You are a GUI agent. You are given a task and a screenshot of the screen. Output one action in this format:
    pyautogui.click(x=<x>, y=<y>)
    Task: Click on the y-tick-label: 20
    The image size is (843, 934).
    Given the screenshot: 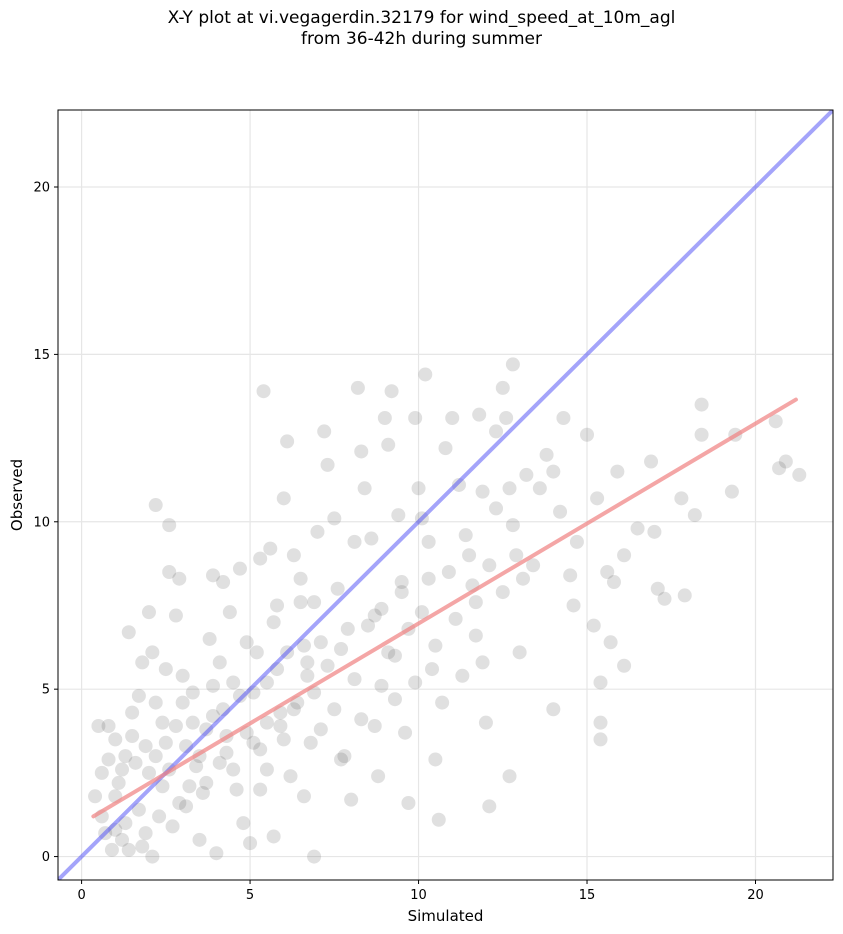 What is the action you would take?
    pyautogui.click(x=41, y=188)
    